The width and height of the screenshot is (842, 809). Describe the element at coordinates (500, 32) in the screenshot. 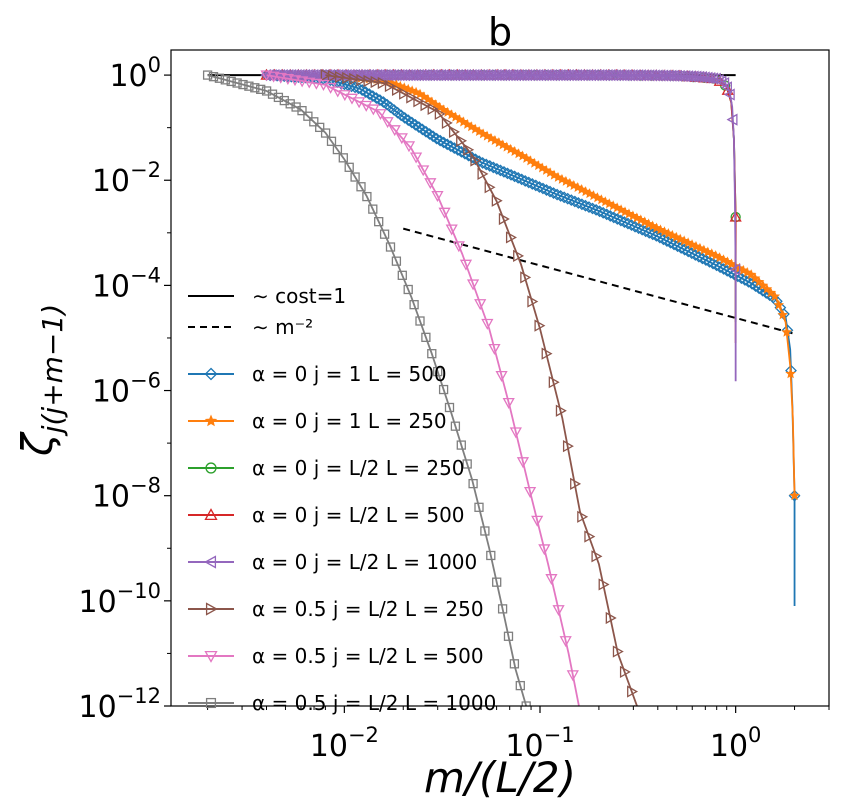

I see `chart-title: b` at that location.